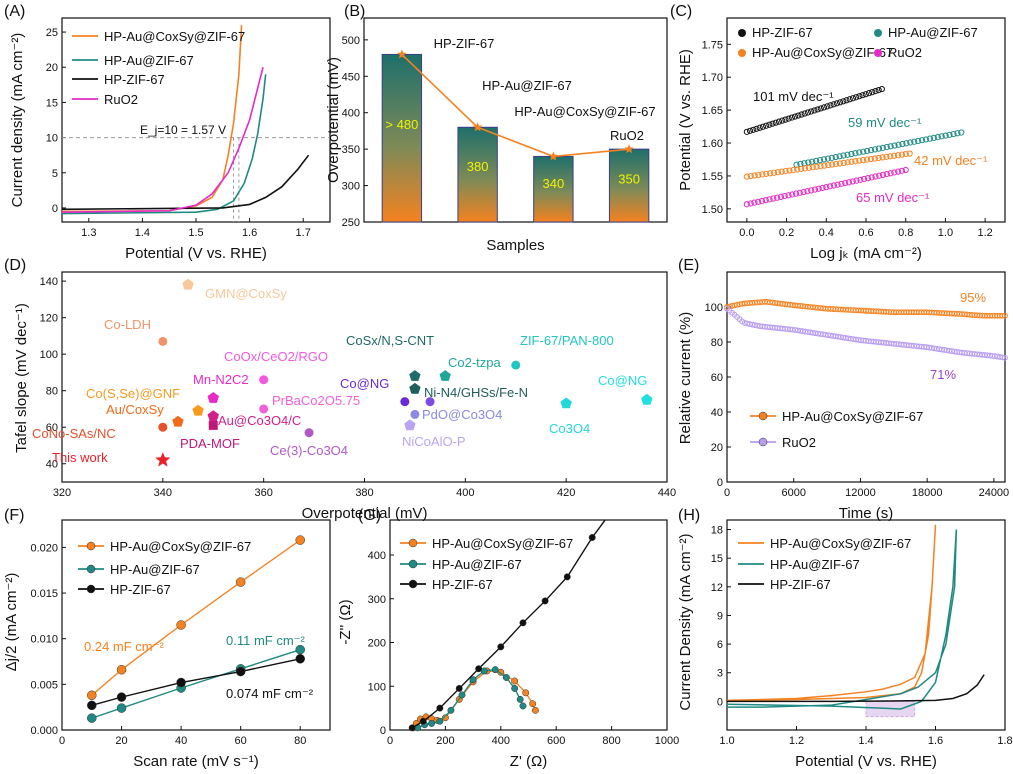 This screenshot has height=774, width=1013. I want to click on category-label: HP-ZIF-67, so click(464, 43).